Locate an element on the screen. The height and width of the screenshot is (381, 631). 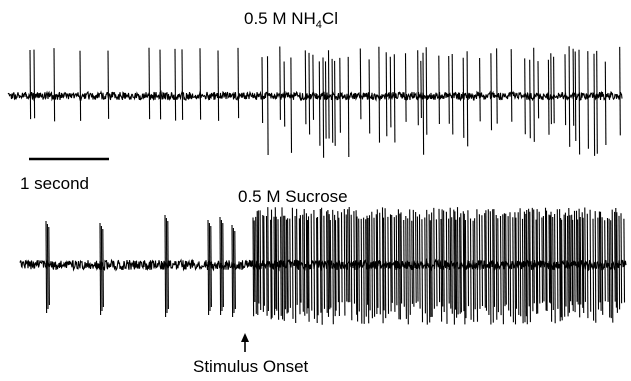
stimulus-onset-label: Stimulus Onset is located at coordinates (251, 366).